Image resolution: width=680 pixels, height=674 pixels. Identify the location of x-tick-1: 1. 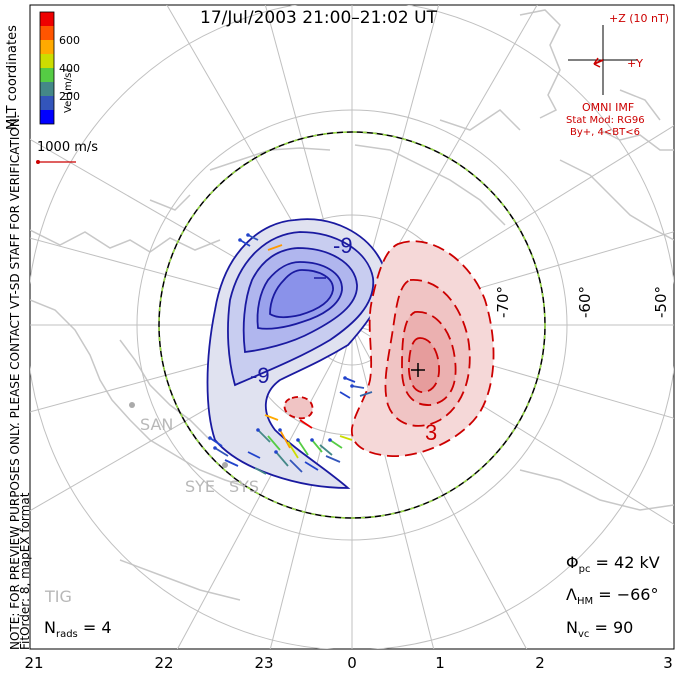
(440, 663).